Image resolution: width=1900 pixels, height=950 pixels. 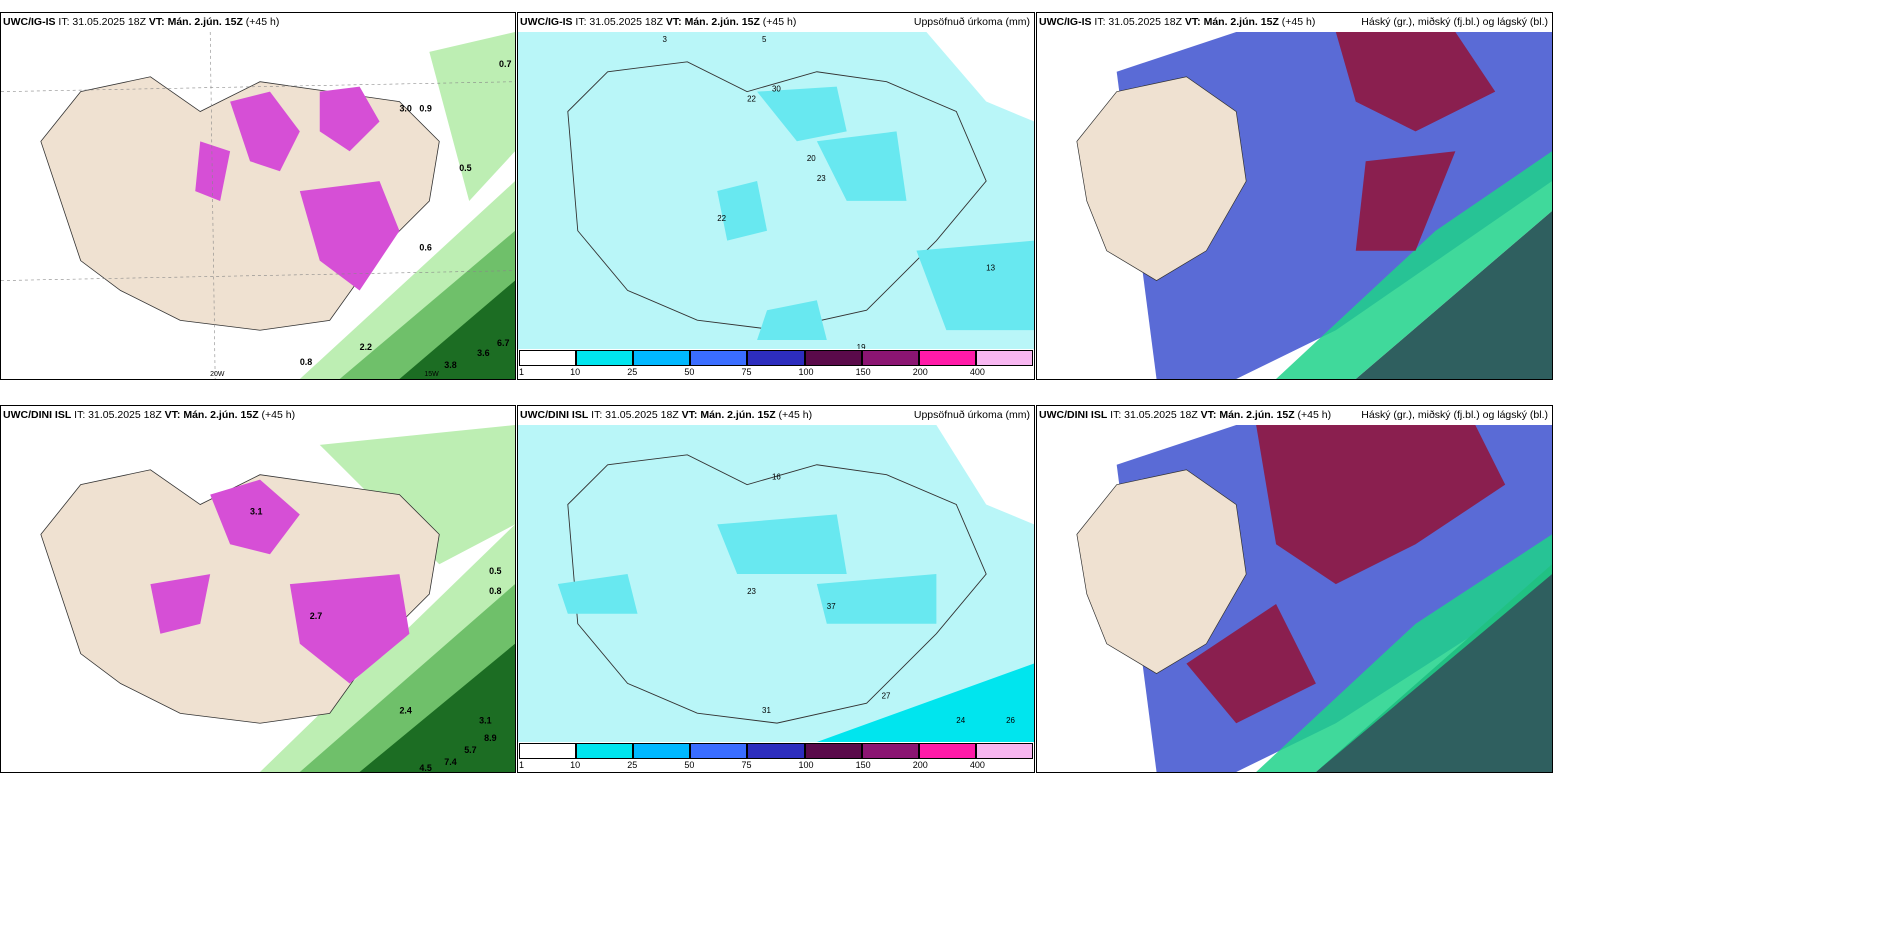 What do you see at coordinates (470, 750) in the screenshot?
I see `value-label: 5.7` at bounding box center [470, 750].